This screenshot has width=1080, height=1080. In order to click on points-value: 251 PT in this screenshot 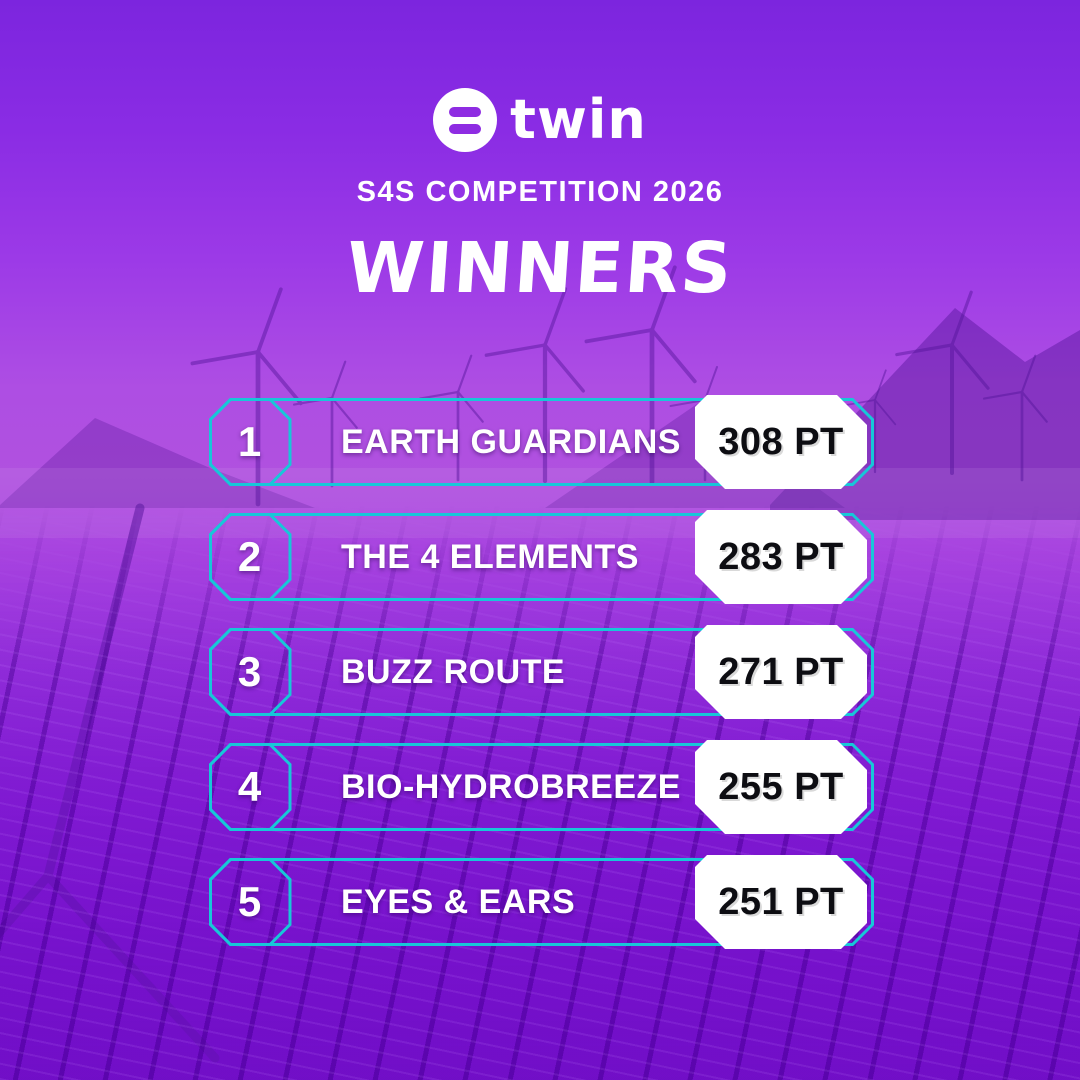, I will do `click(781, 901)`.